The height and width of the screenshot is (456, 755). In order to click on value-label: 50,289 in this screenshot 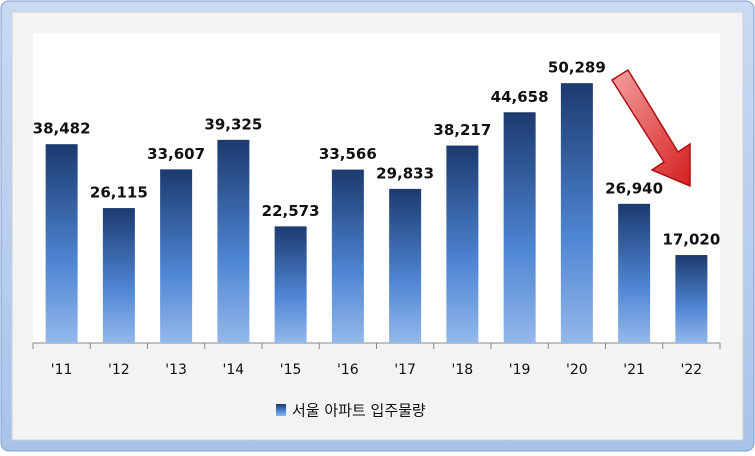, I will do `click(577, 68)`.